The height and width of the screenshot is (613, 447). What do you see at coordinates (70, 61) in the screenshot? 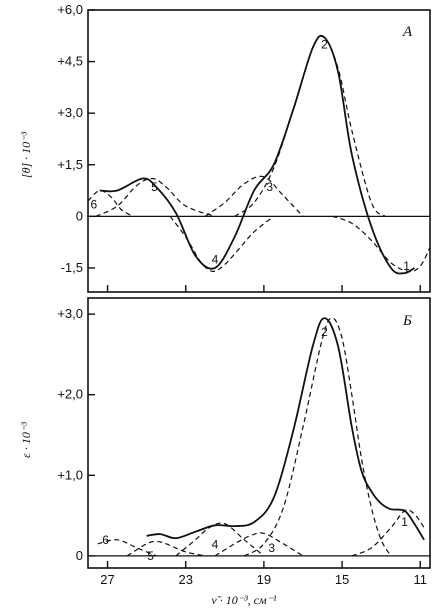
I see `y-tick-label: +4,5` at bounding box center [70, 61].